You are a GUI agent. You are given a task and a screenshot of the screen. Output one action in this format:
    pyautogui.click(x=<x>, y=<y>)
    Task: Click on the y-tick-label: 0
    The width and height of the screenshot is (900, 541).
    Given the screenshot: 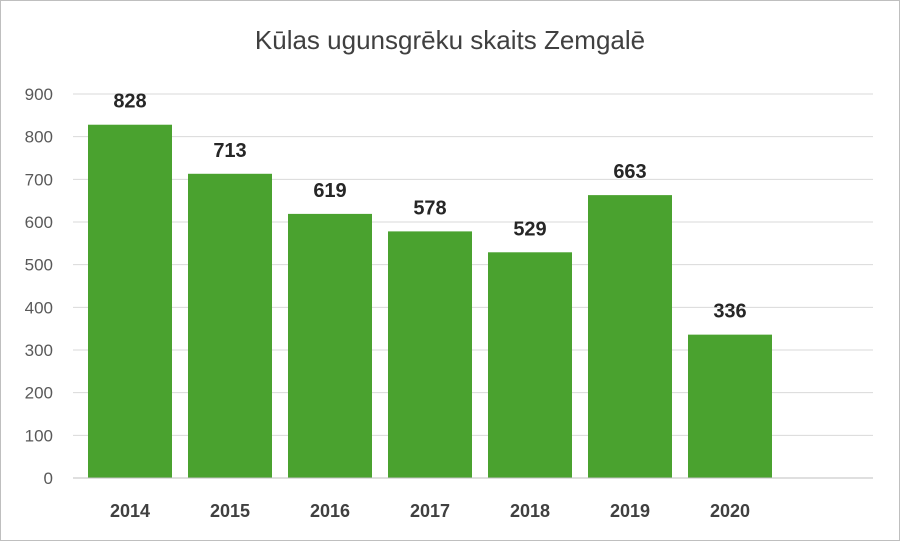 What is the action you would take?
    pyautogui.click(x=48, y=478)
    